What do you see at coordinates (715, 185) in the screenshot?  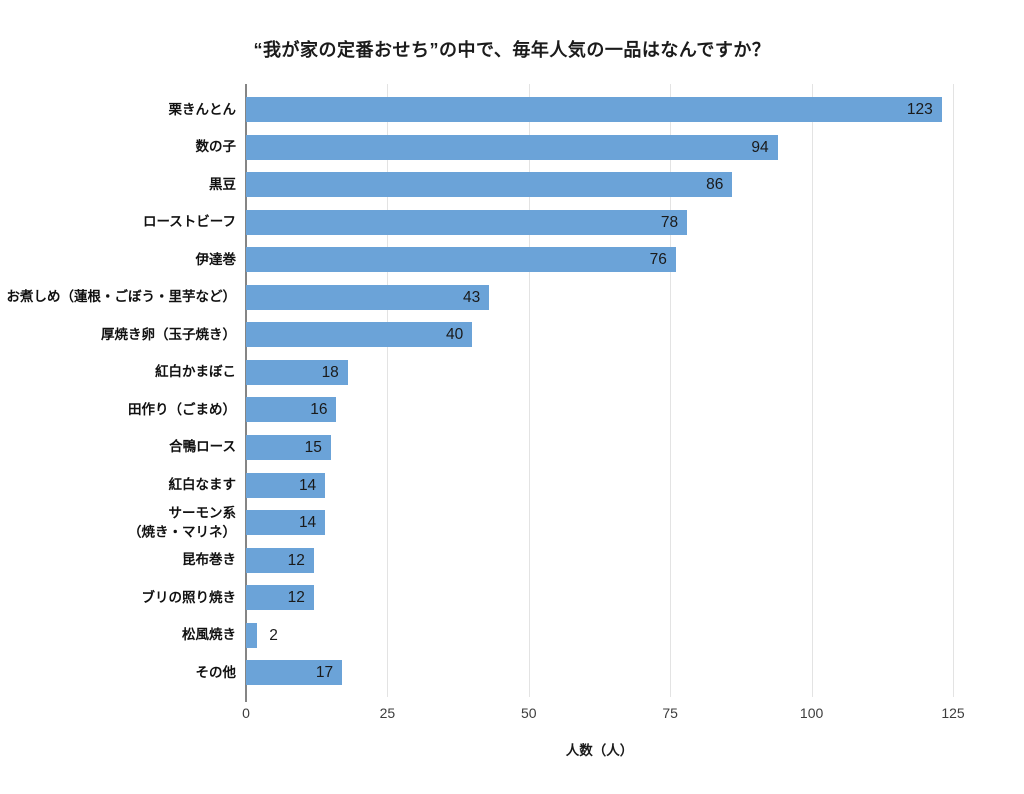 I see `bar-value-label: 86` at bounding box center [715, 185].